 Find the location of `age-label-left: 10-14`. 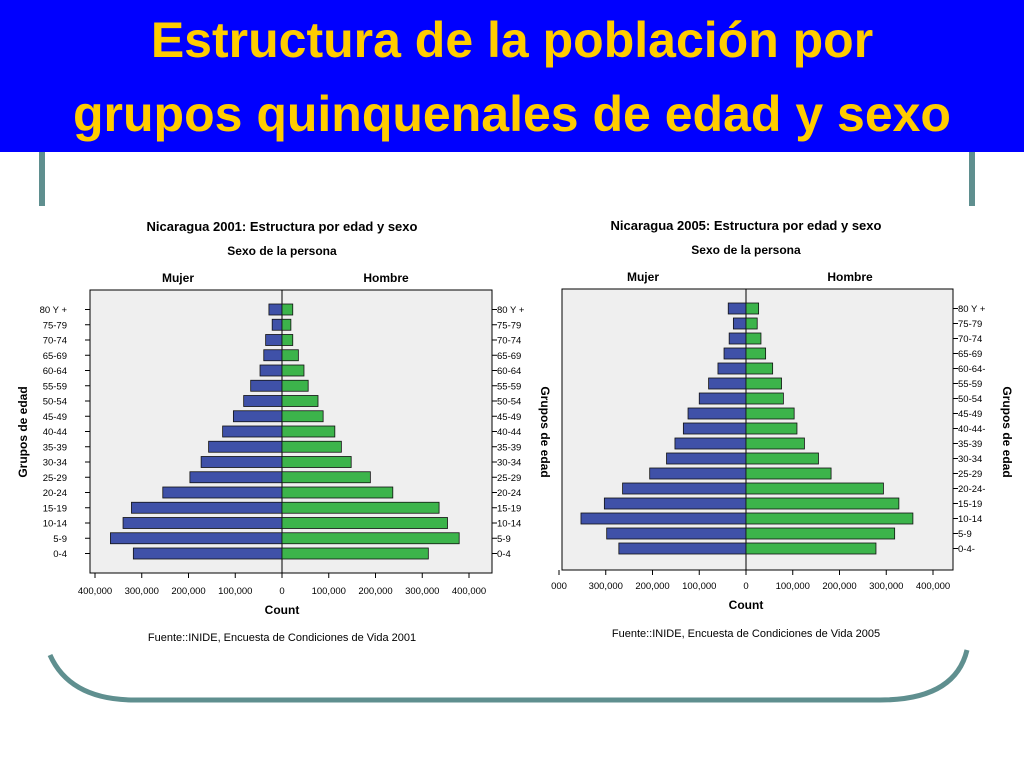

age-label-left: 10-14 is located at coordinates (55, 524).